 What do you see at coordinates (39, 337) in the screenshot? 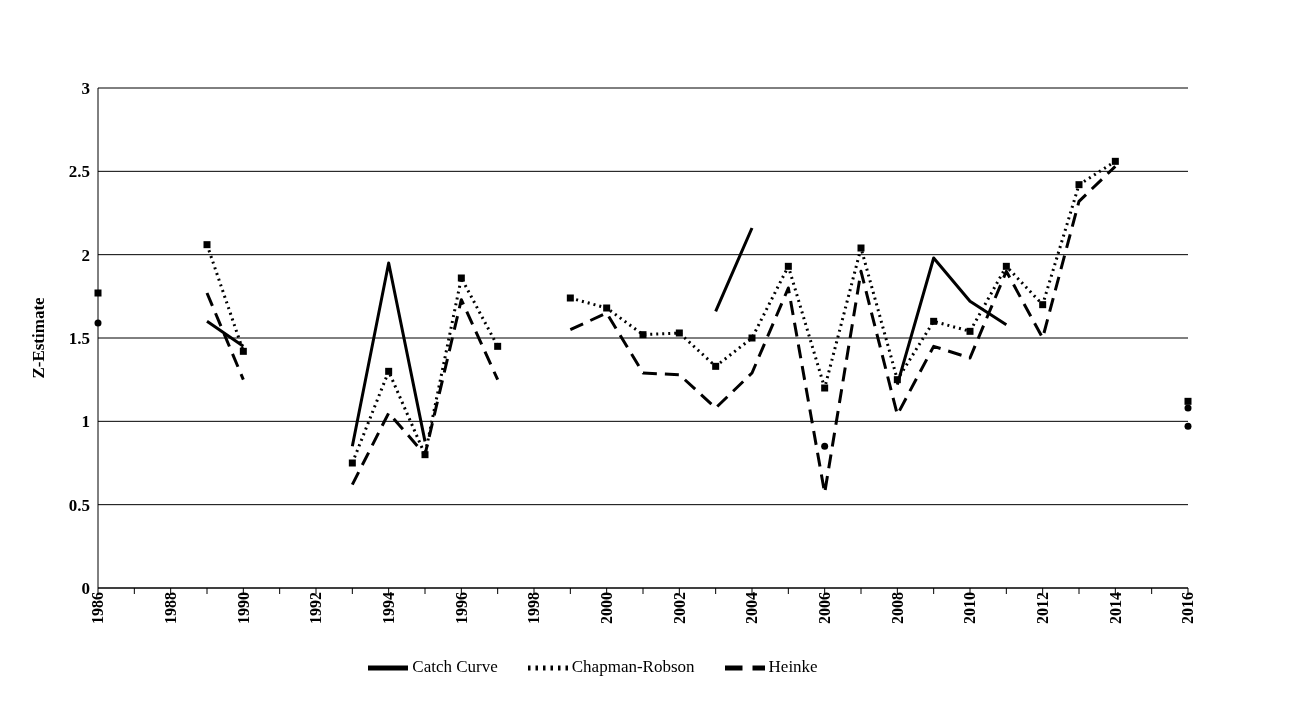
I see `y-axis-title: Z-Estimate` at bounding box center [39, 337].